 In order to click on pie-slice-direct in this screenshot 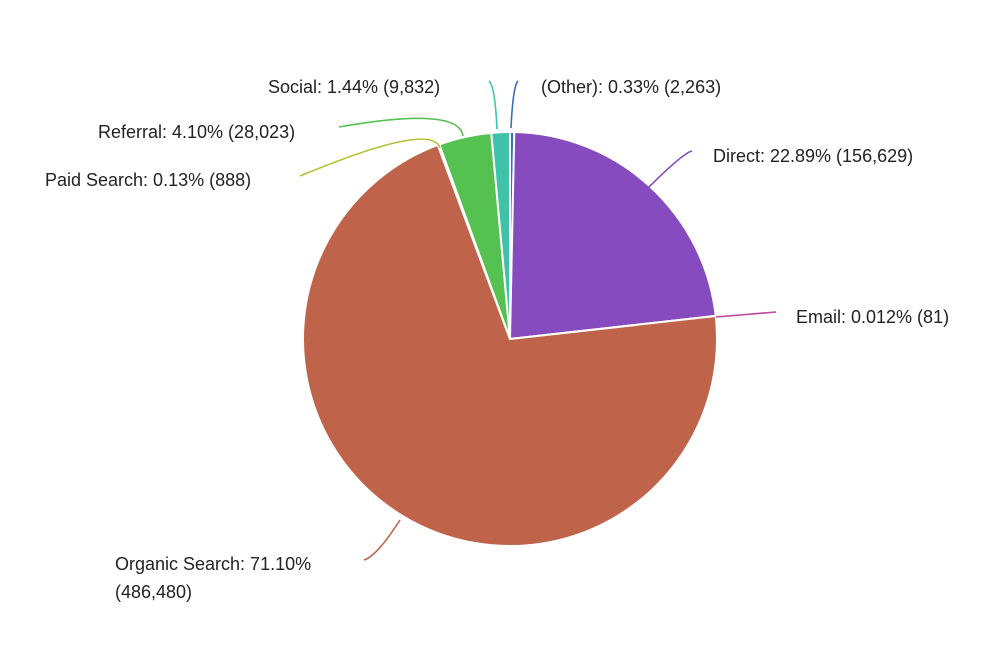, I will do `click(613, 235)`.